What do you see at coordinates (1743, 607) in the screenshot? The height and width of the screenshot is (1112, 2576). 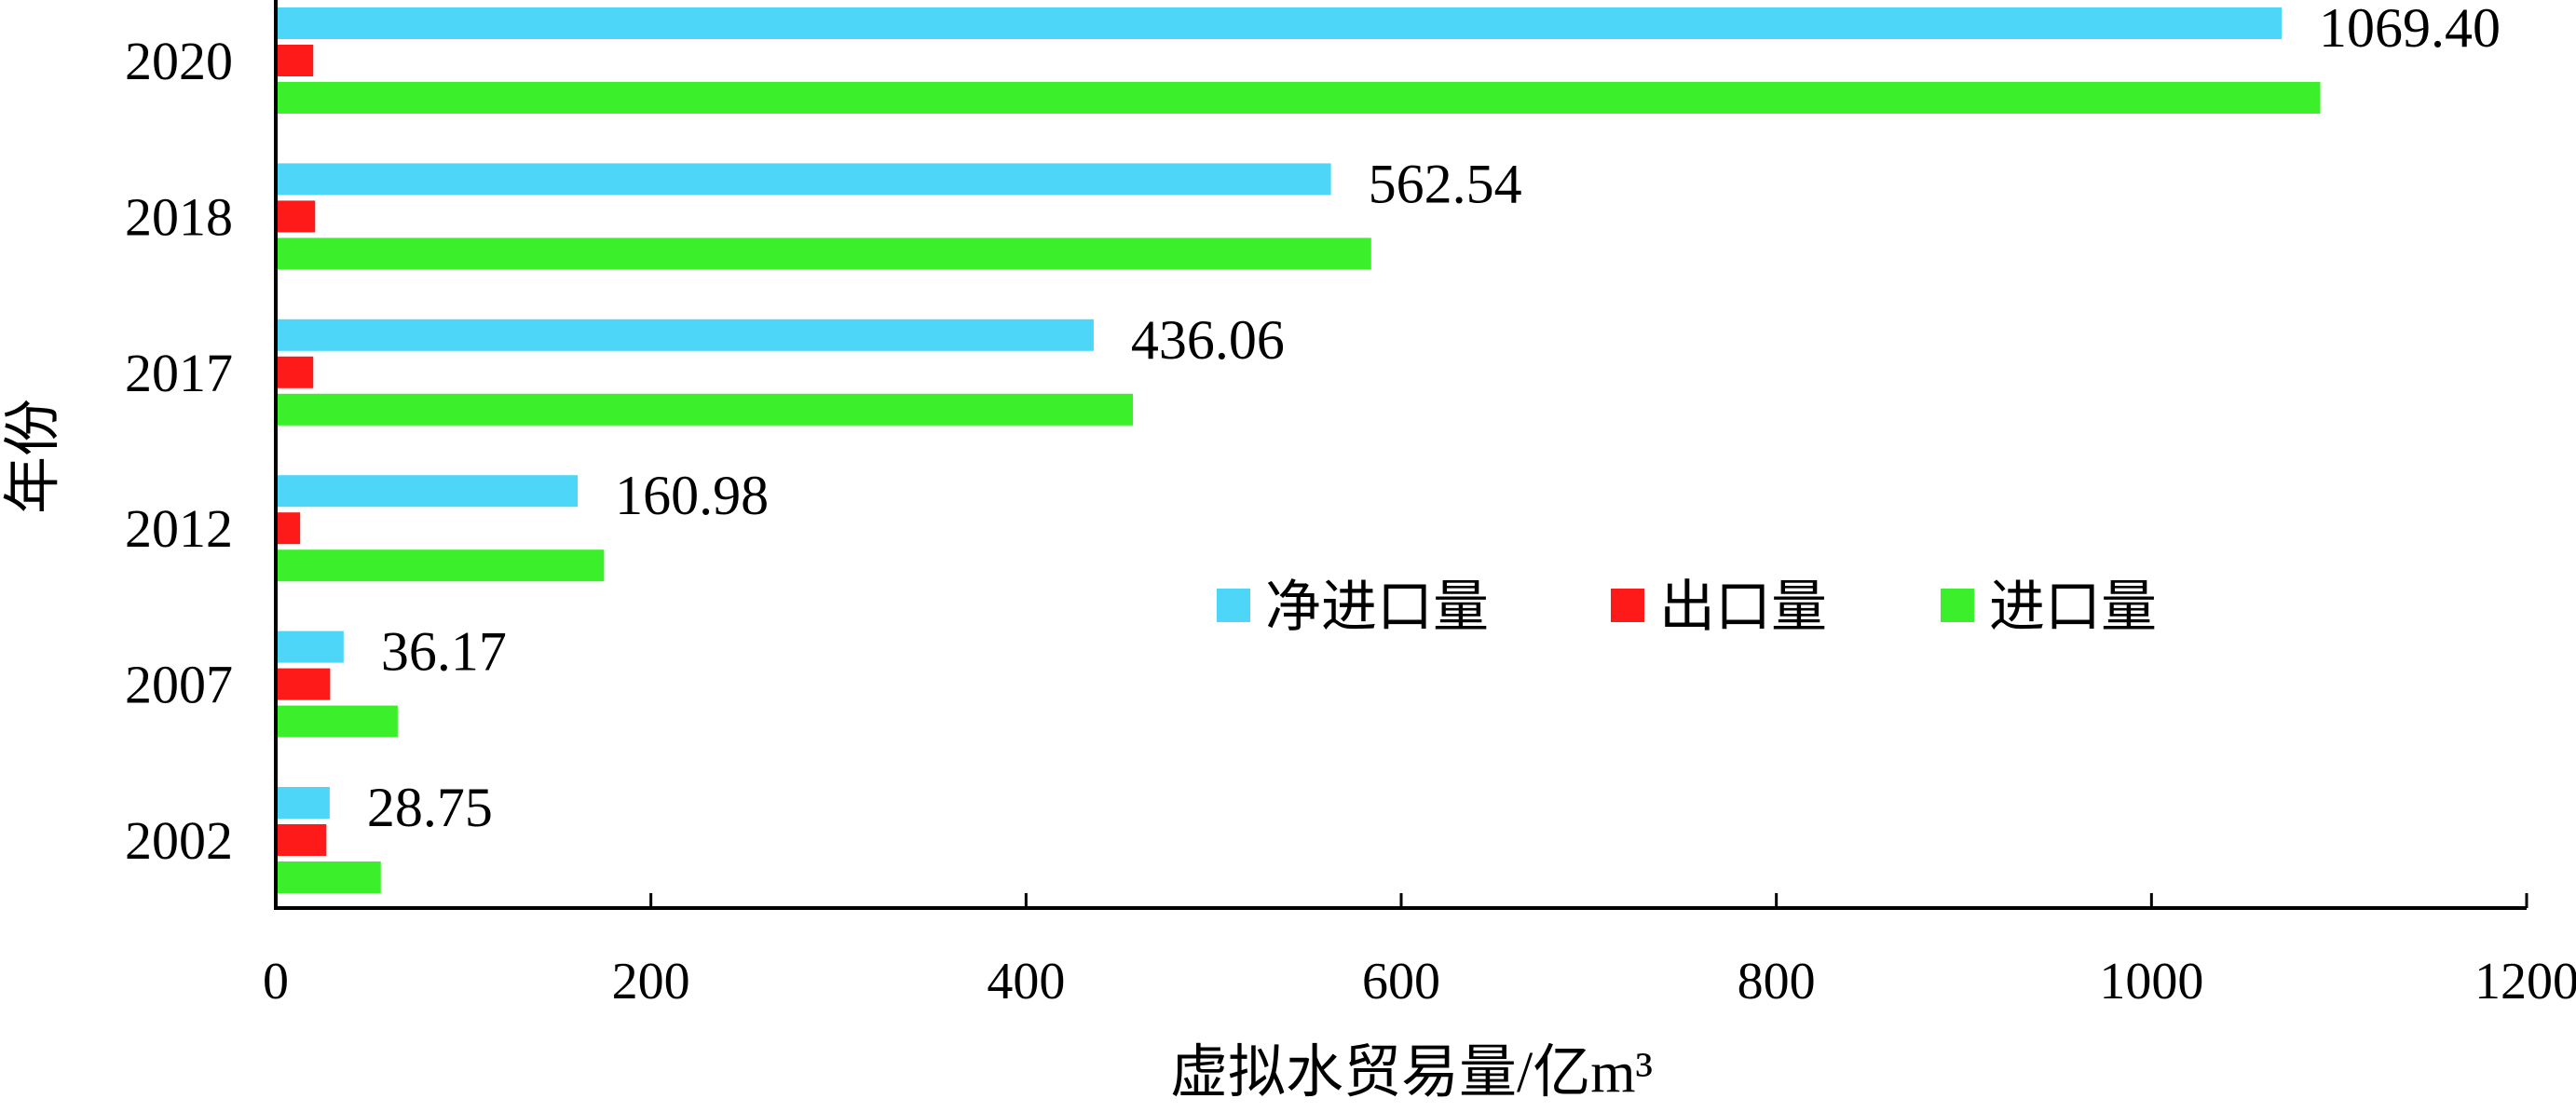 I see `legend-label-1: 出口量` at bounding box center [1743, 607].